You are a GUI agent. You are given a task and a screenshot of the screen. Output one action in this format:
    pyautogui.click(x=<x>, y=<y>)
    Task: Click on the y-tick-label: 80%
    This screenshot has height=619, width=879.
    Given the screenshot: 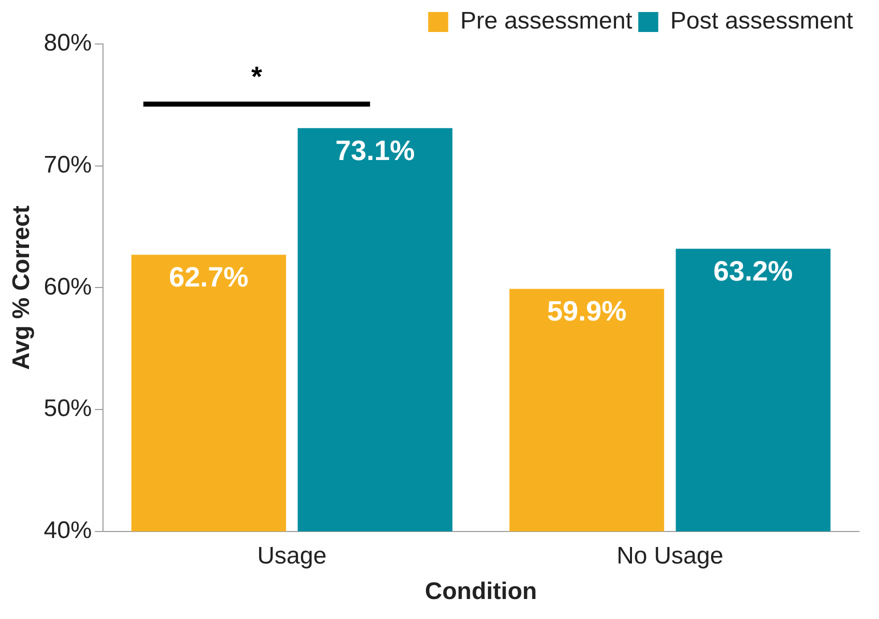 What is the action you would take?
    pyautogui.click(x=68, y=43)
    